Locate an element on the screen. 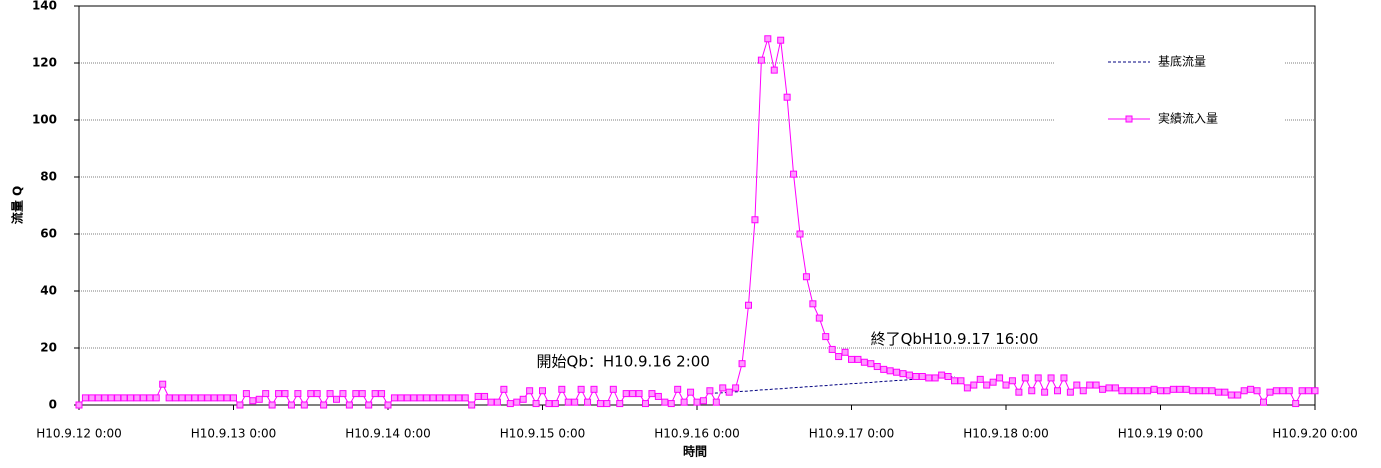 The height and width of the screenshot is (468, 1381). y-tick-label: 40 is located at coordinates (48, 291).